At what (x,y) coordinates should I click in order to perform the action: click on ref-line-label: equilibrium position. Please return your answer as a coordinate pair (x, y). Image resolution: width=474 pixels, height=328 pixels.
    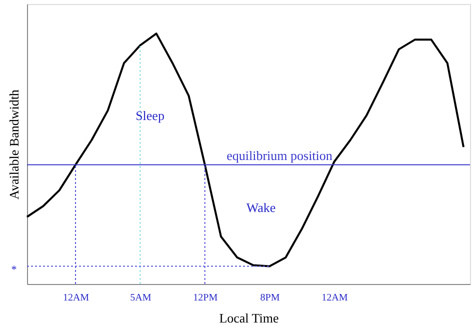
    Looking at the image, I should click on (279, 155).